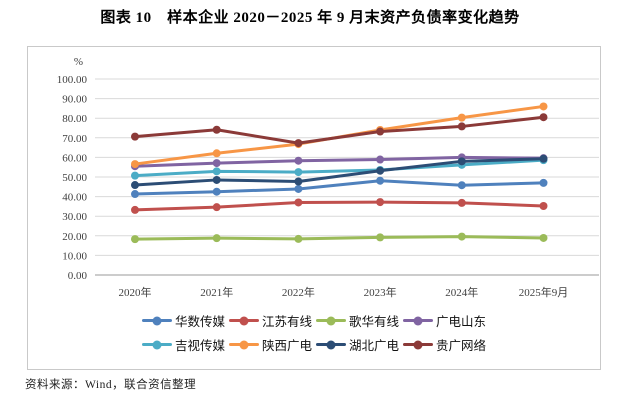 This screenshot has height=405, width=620. I want to click on x-tick-label: 2023年, so click(380, 292).